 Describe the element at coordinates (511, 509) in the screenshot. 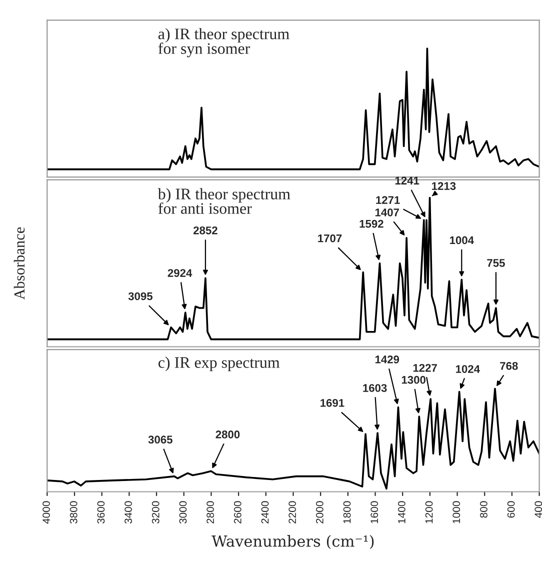

I see `x-tick-label: 600` at that location.